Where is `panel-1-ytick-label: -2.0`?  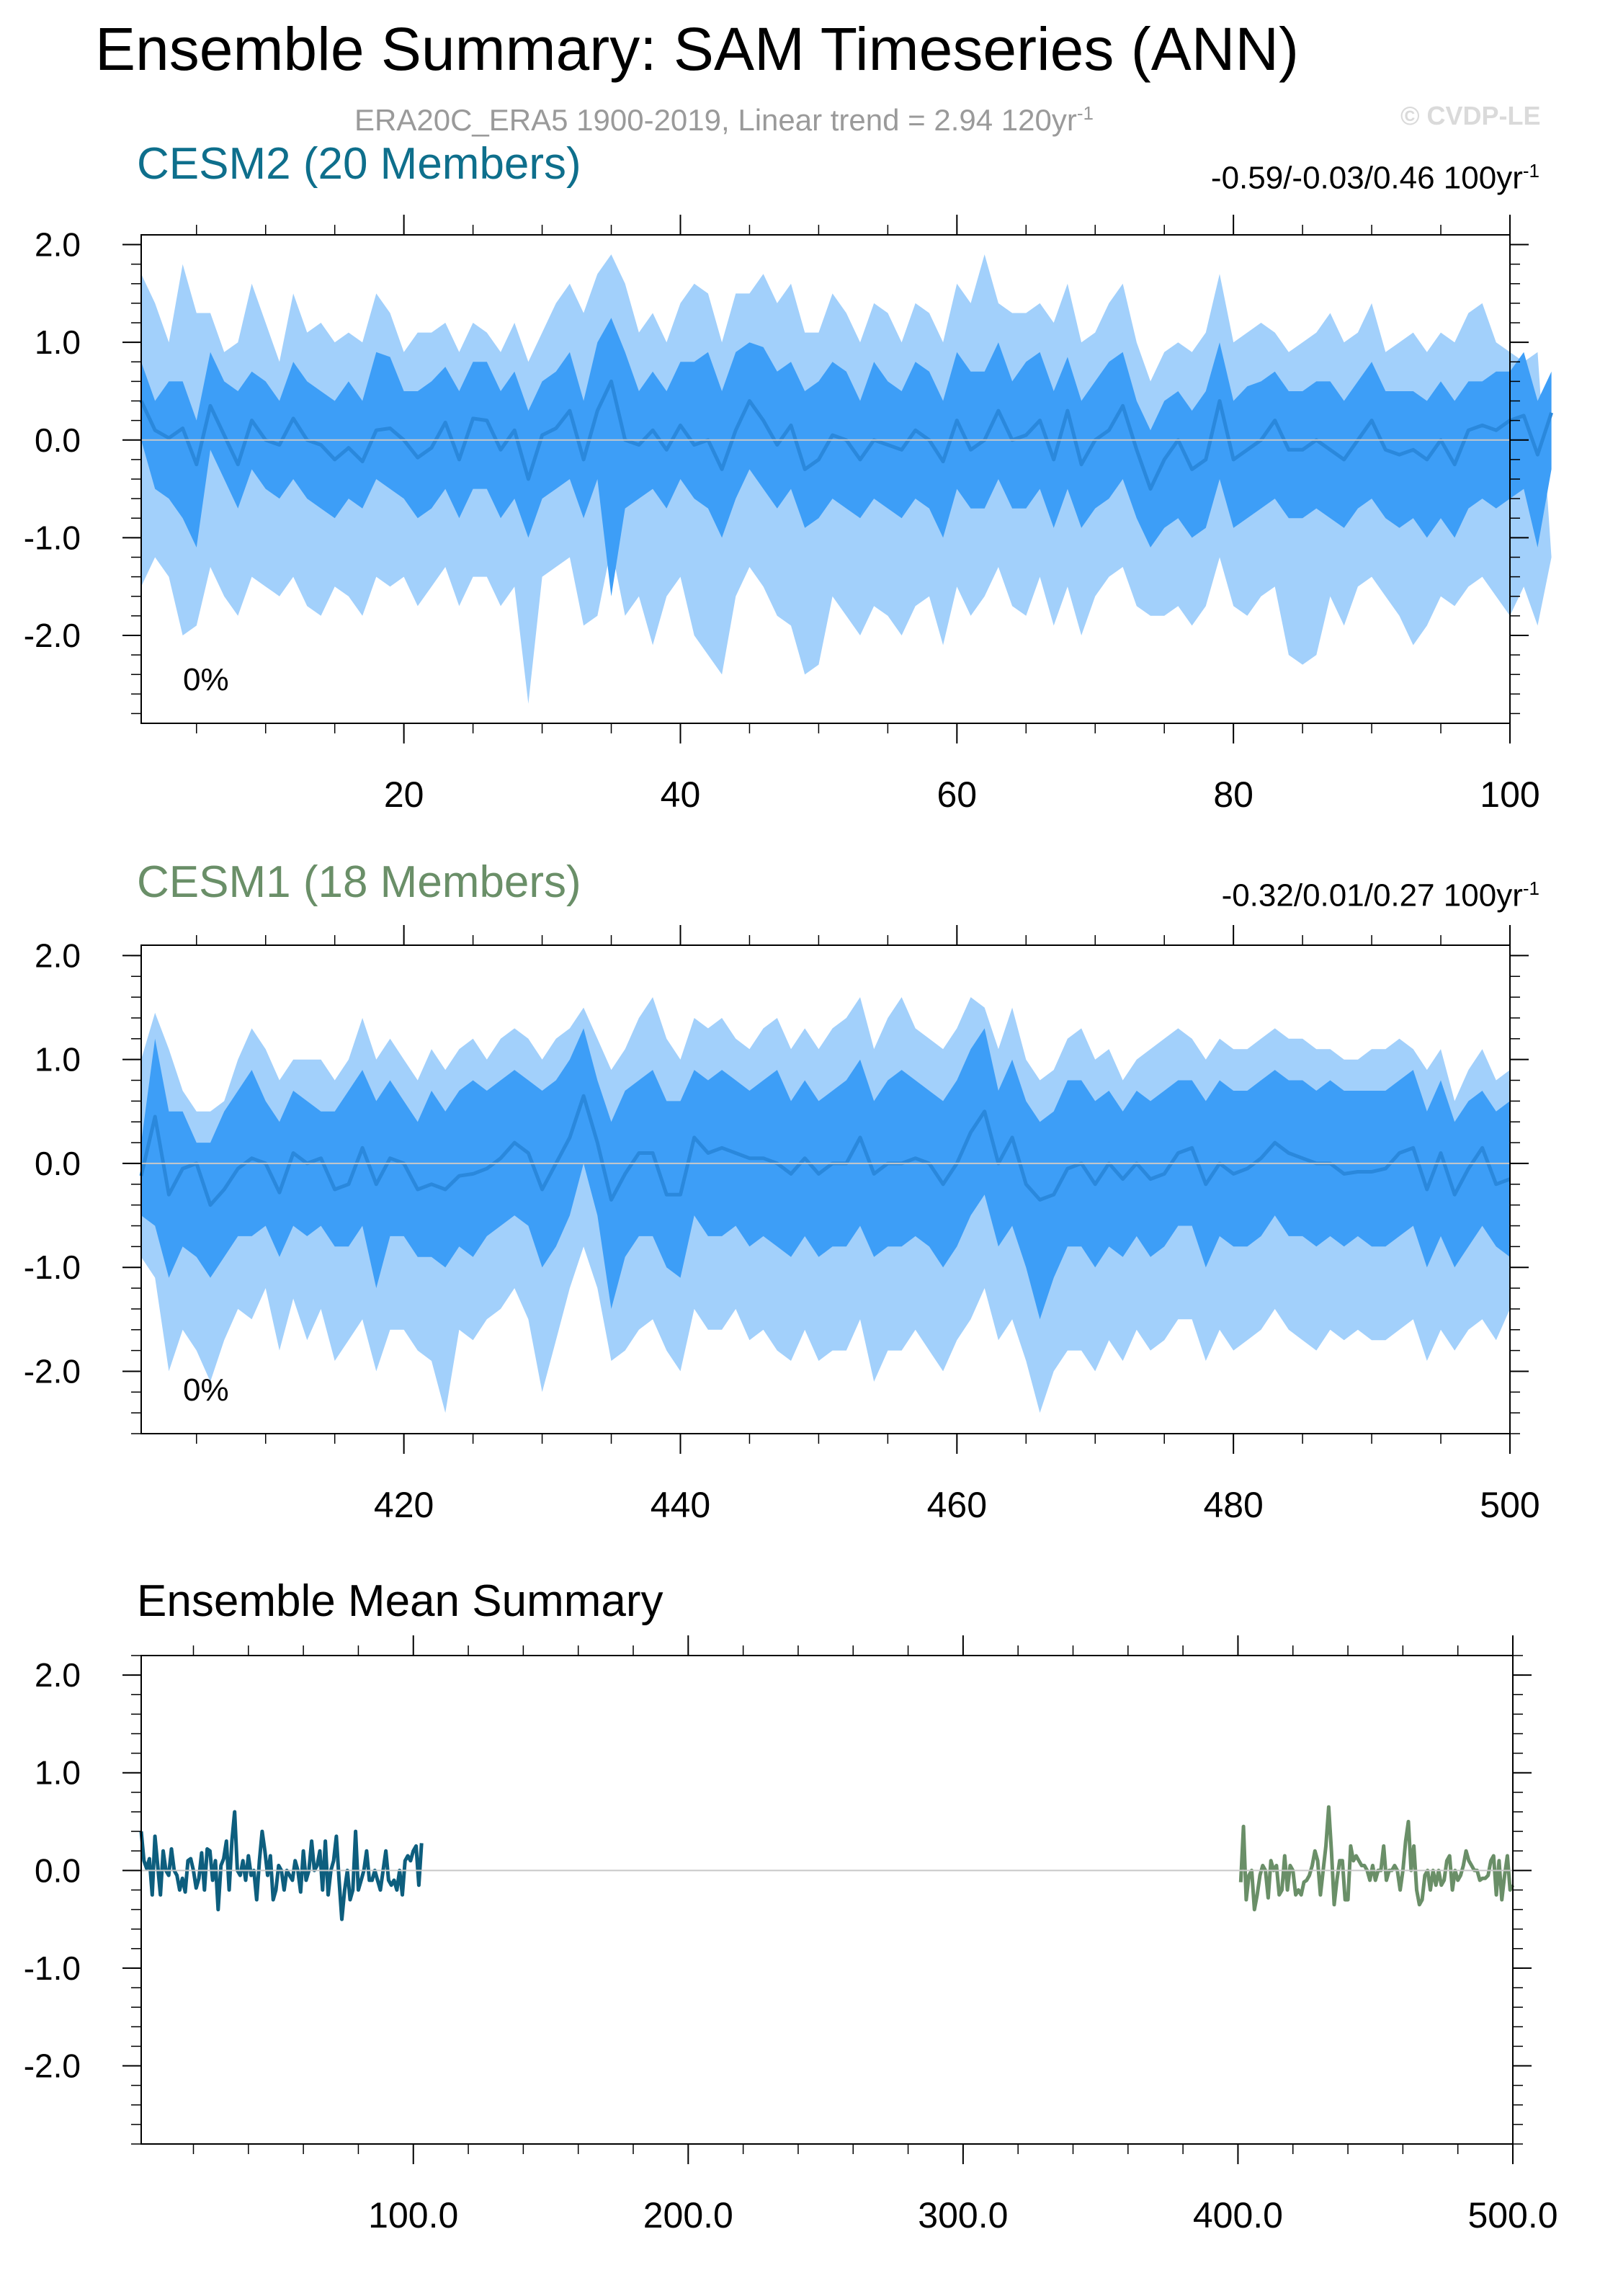
panel-1-ytick-label: -2.0 is located at coordinates (53, 635).